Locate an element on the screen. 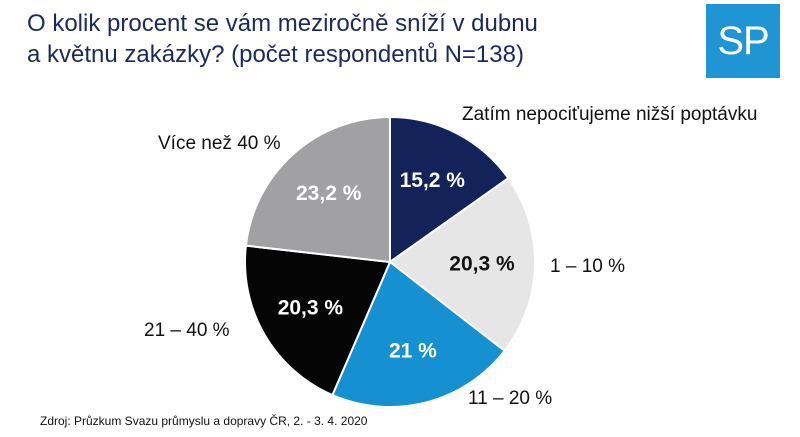 This screenshot has height=437, width=800. slice-value-label-2: 21 % is located at coordinates (413, 351).